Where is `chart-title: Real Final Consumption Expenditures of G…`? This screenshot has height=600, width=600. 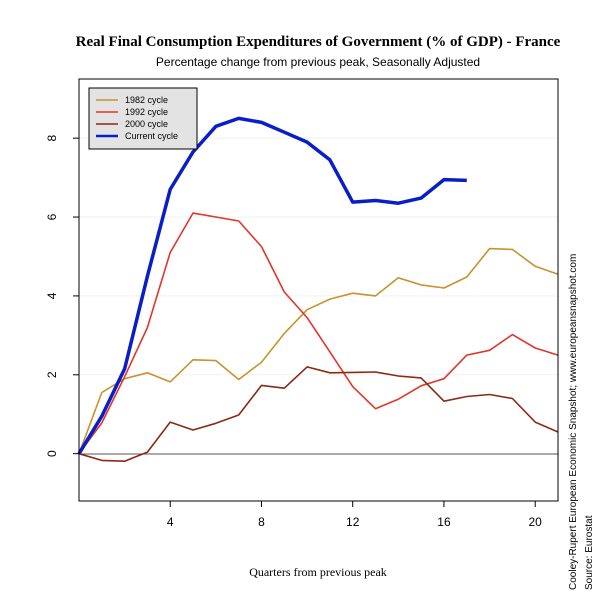
chart-title: Real Final Consumption Expenditures of G… is located at coordinates (318, 42).